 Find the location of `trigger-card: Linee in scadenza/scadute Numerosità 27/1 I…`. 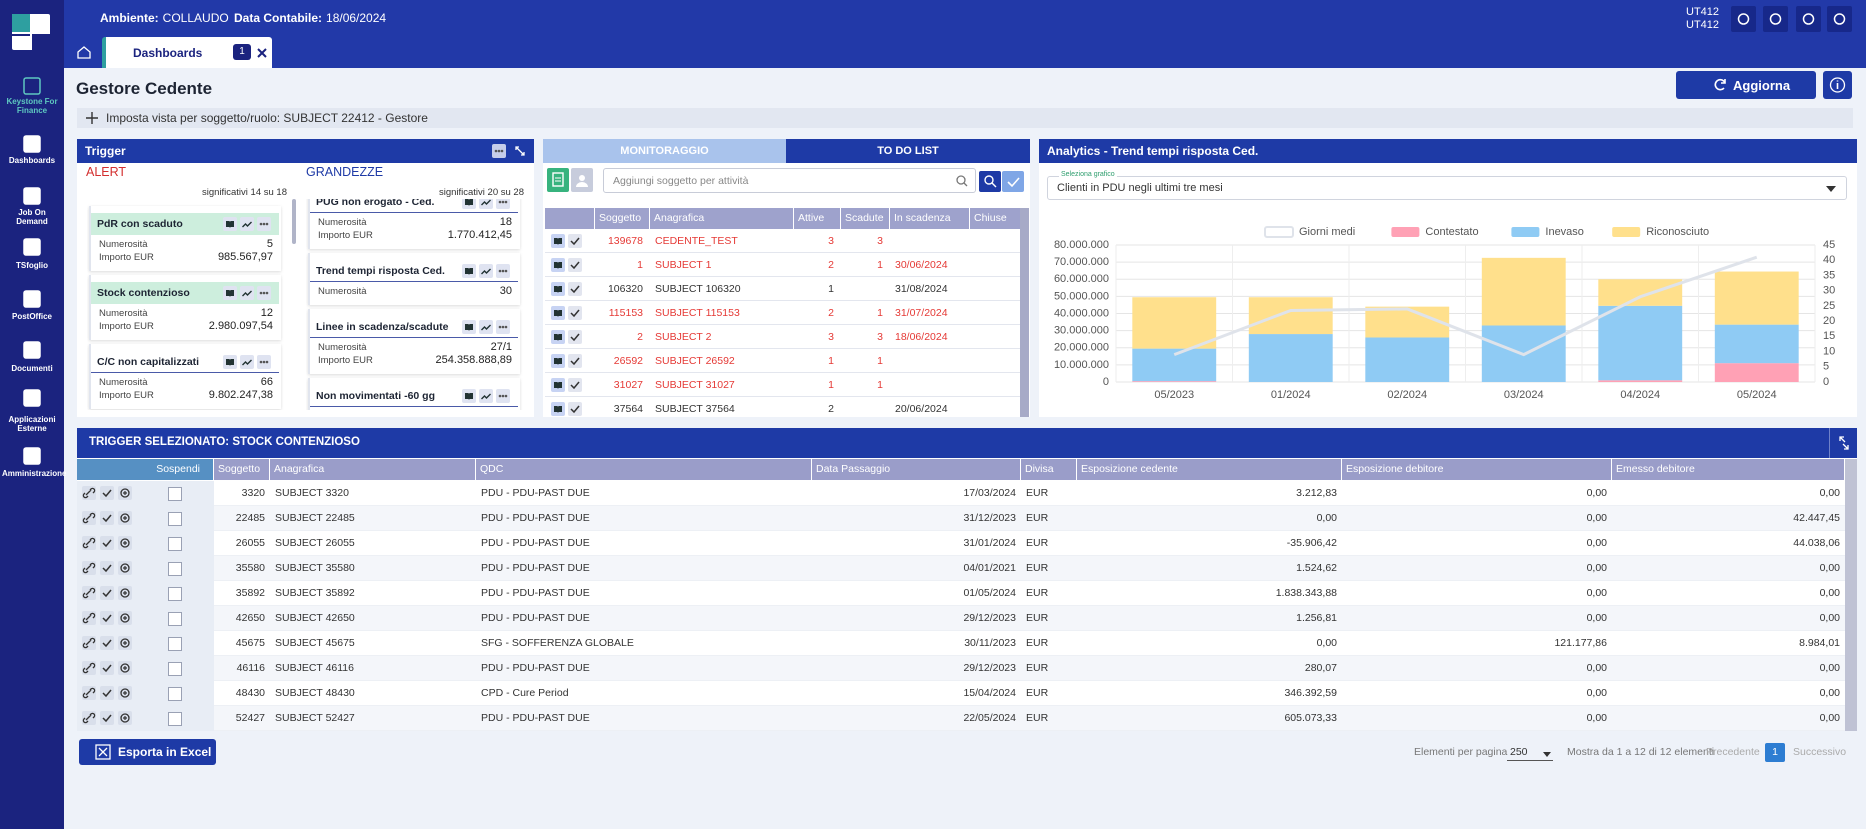

trigger-card: Linee in scadenza/scadute Numerosità 27/1 I… is located at coordinates (414, 341).